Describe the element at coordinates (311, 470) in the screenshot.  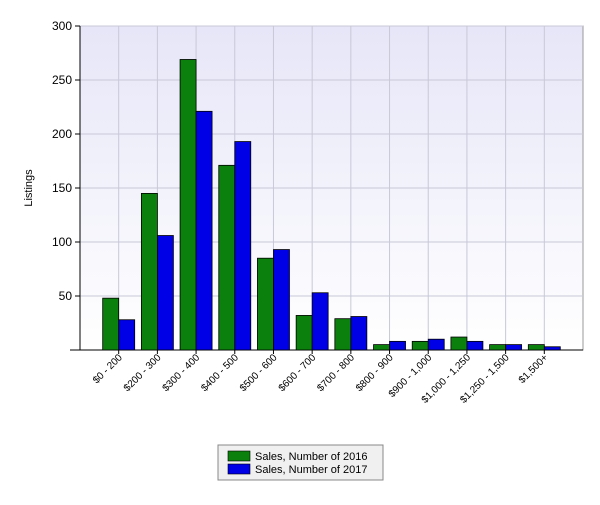
I see `legend-label: Sales, Number of 2017` at that location.